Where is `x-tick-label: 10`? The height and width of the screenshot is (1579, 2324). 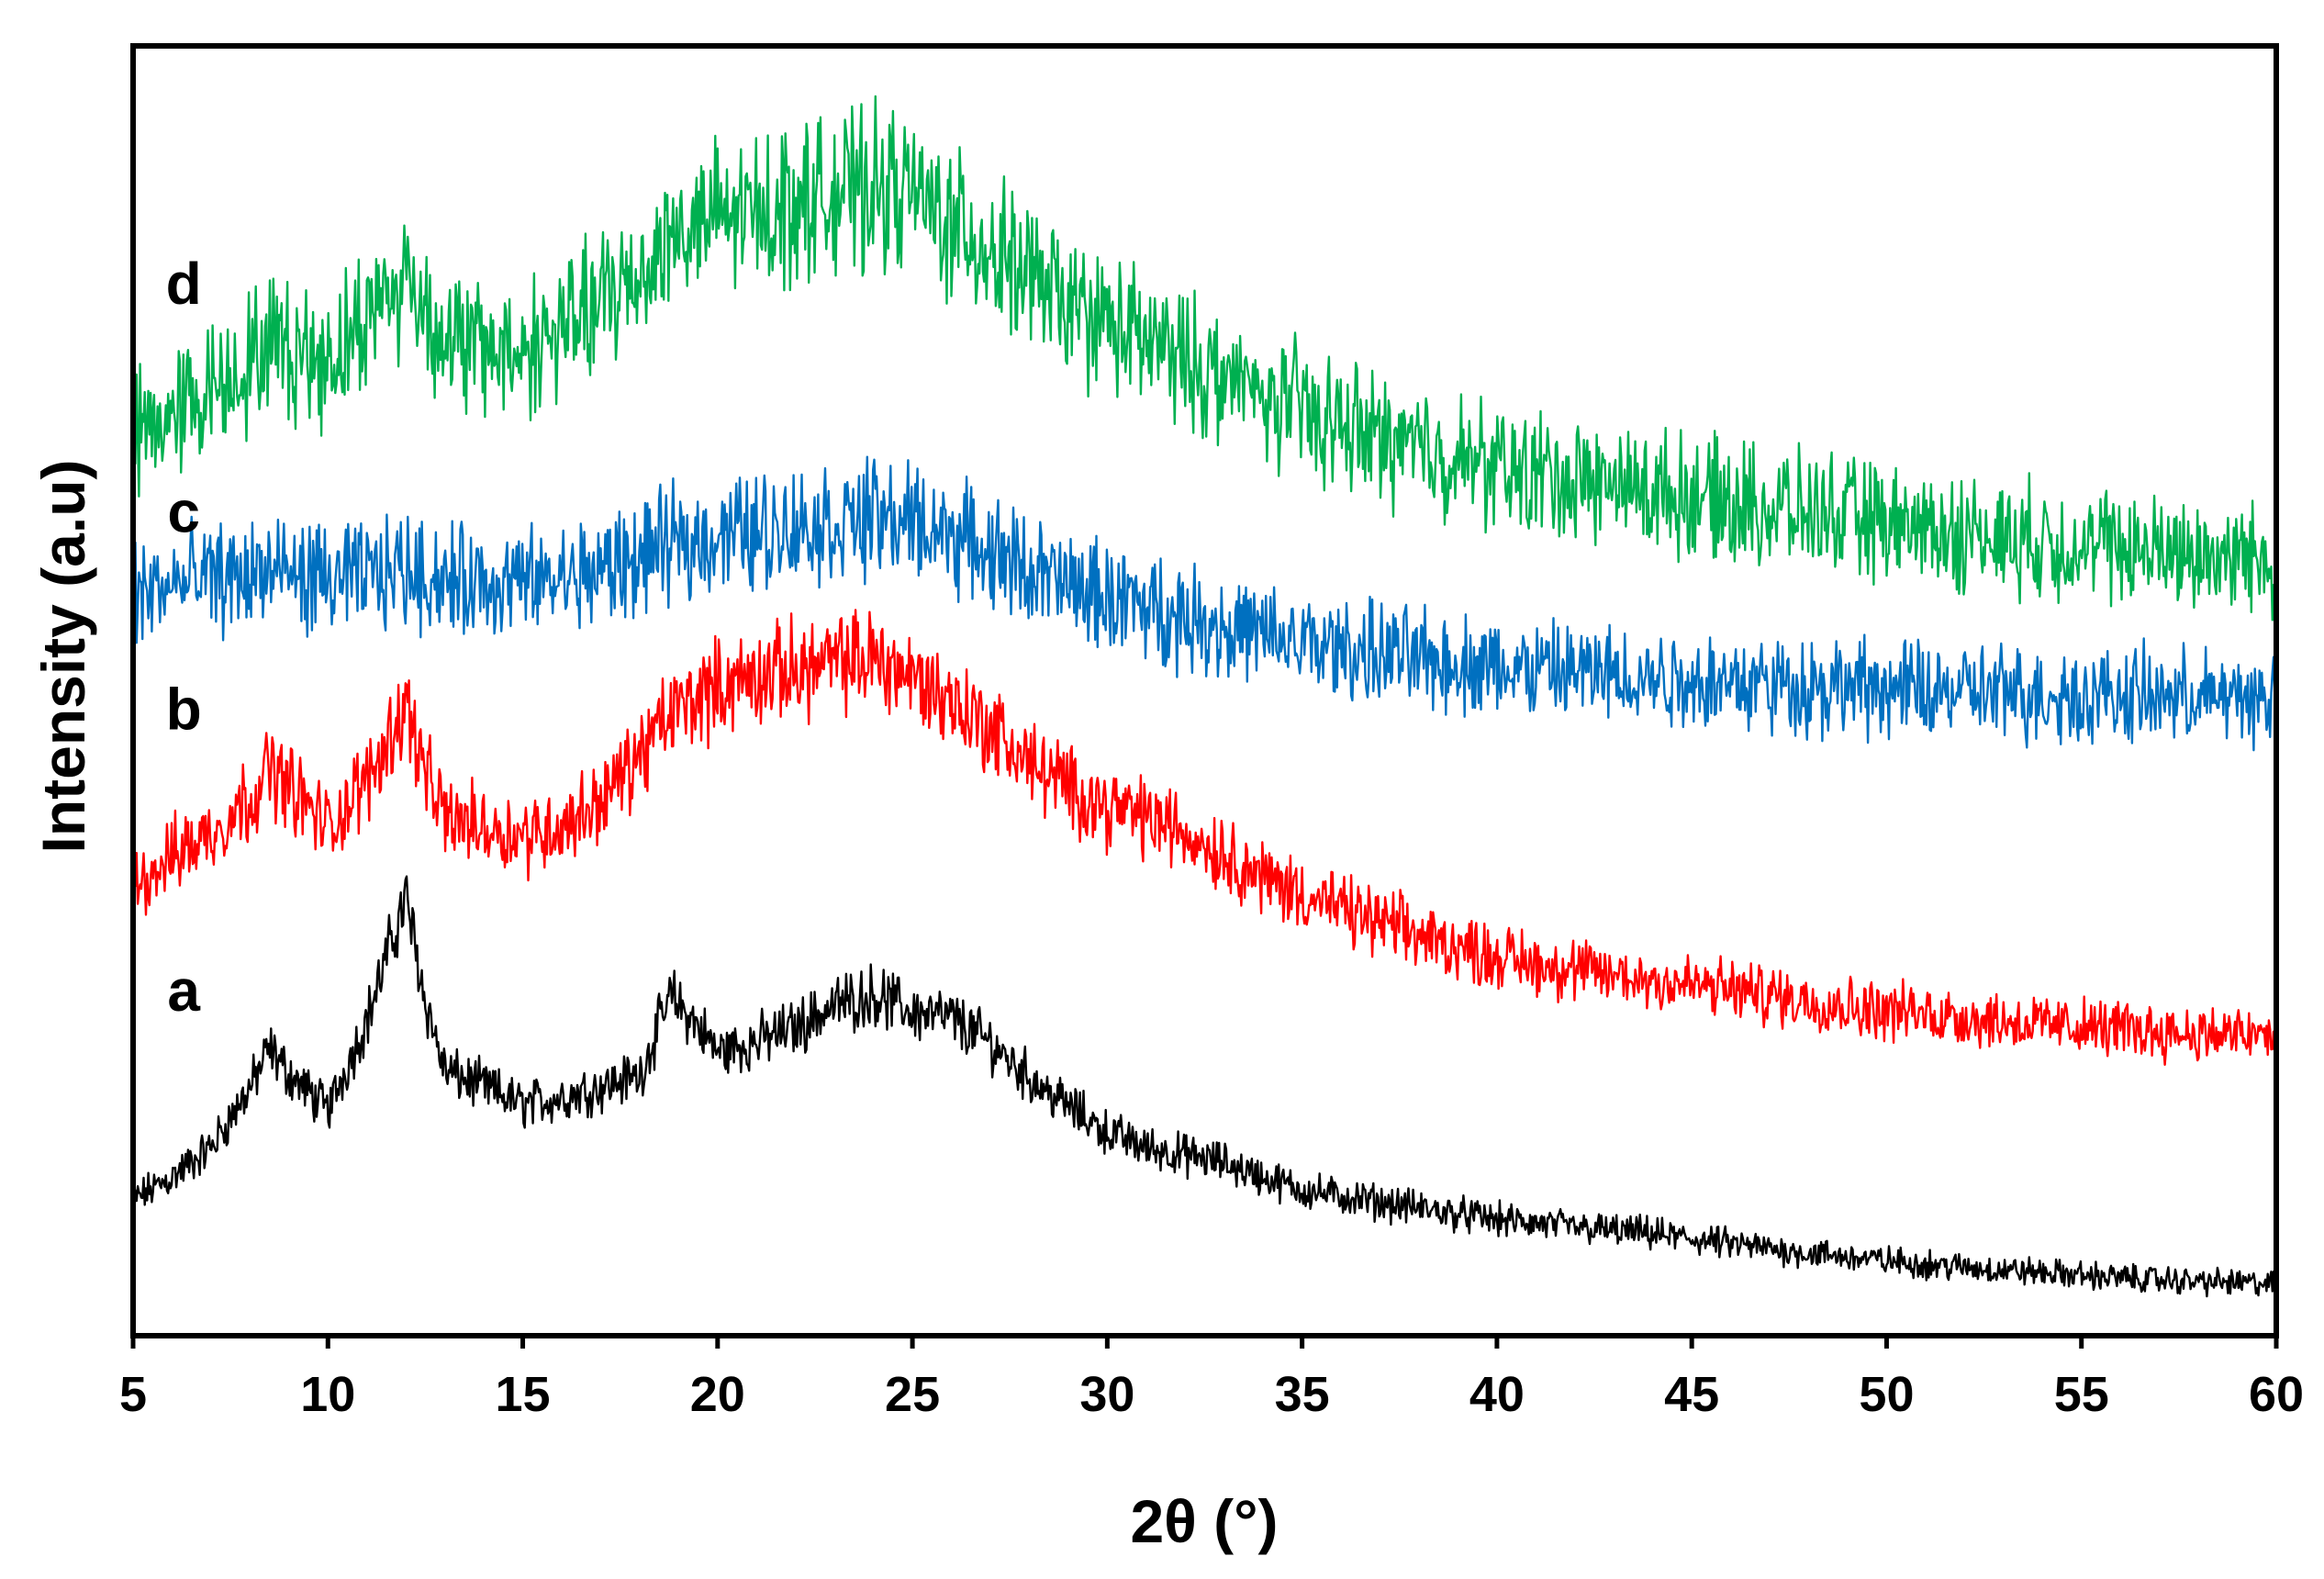
x-tick-label: 10 is located at coordinates (327, 1394).